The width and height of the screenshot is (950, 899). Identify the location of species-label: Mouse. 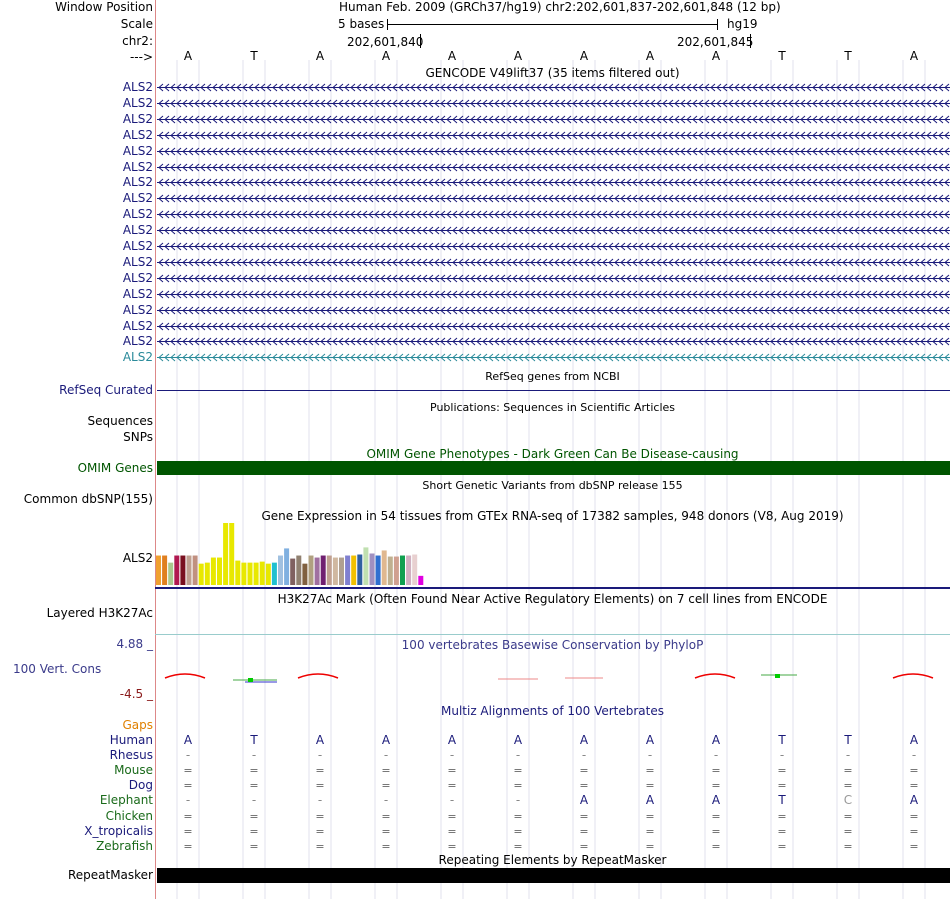
(133, 770).